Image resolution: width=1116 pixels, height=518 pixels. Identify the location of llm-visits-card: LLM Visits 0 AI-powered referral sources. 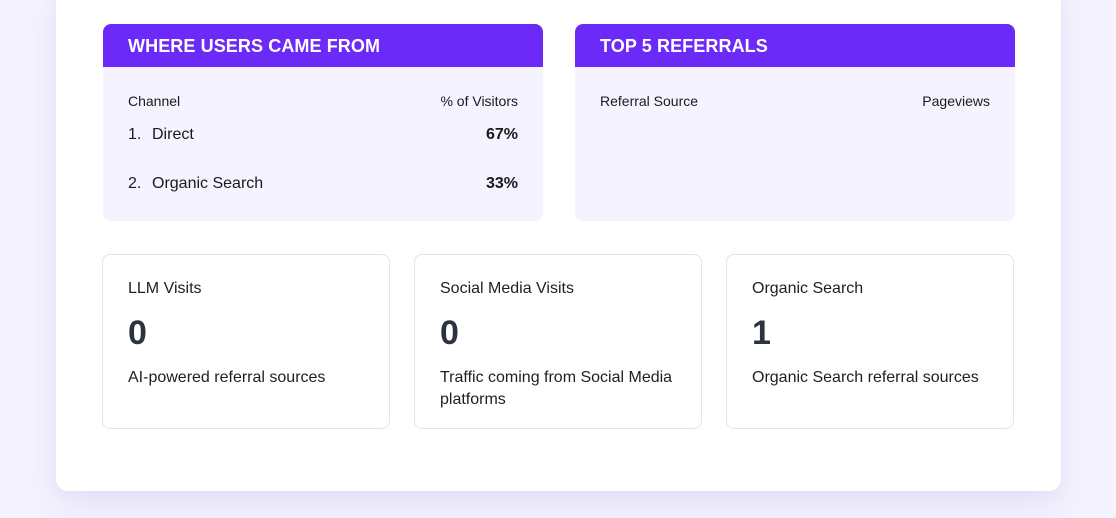
(246, 341).